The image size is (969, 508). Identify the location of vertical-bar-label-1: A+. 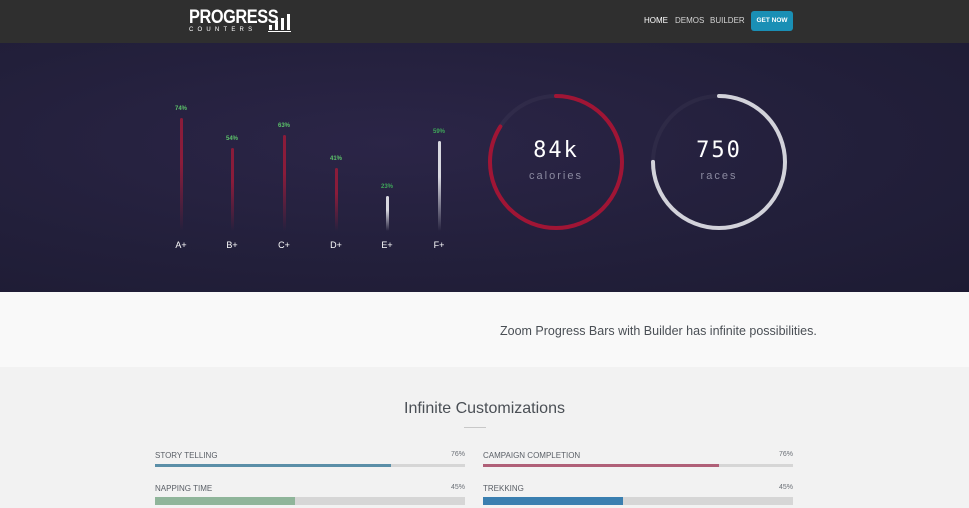
(181, 245).